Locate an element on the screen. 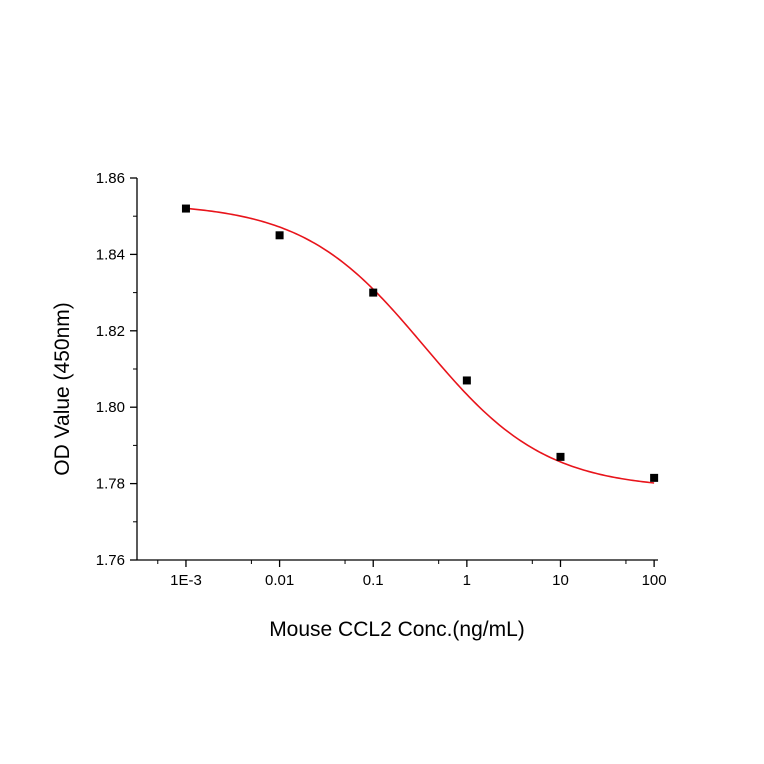 This screenshot has height=764, width=764. x-tick-label: 1 is located at coordinates (467, 580).